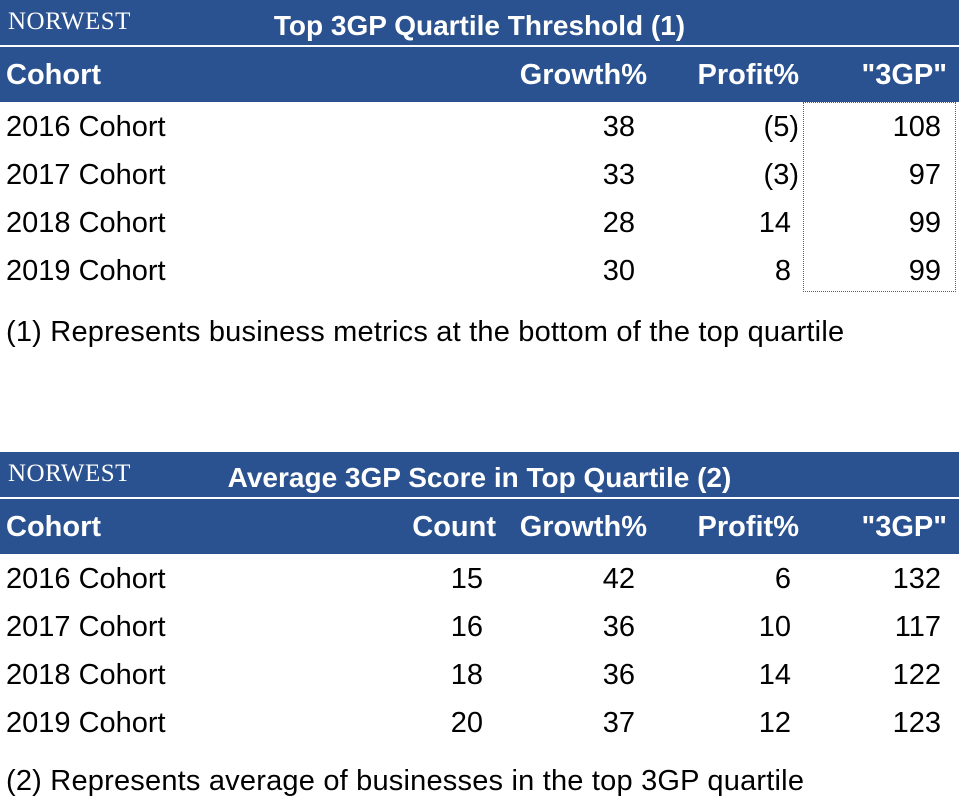 The height and width of the screenshot is (803, 959). What do you see at coordinates (917, 627) in the screenshot?
I see `cell-3gp: 117` at bounding box center [917, 627].